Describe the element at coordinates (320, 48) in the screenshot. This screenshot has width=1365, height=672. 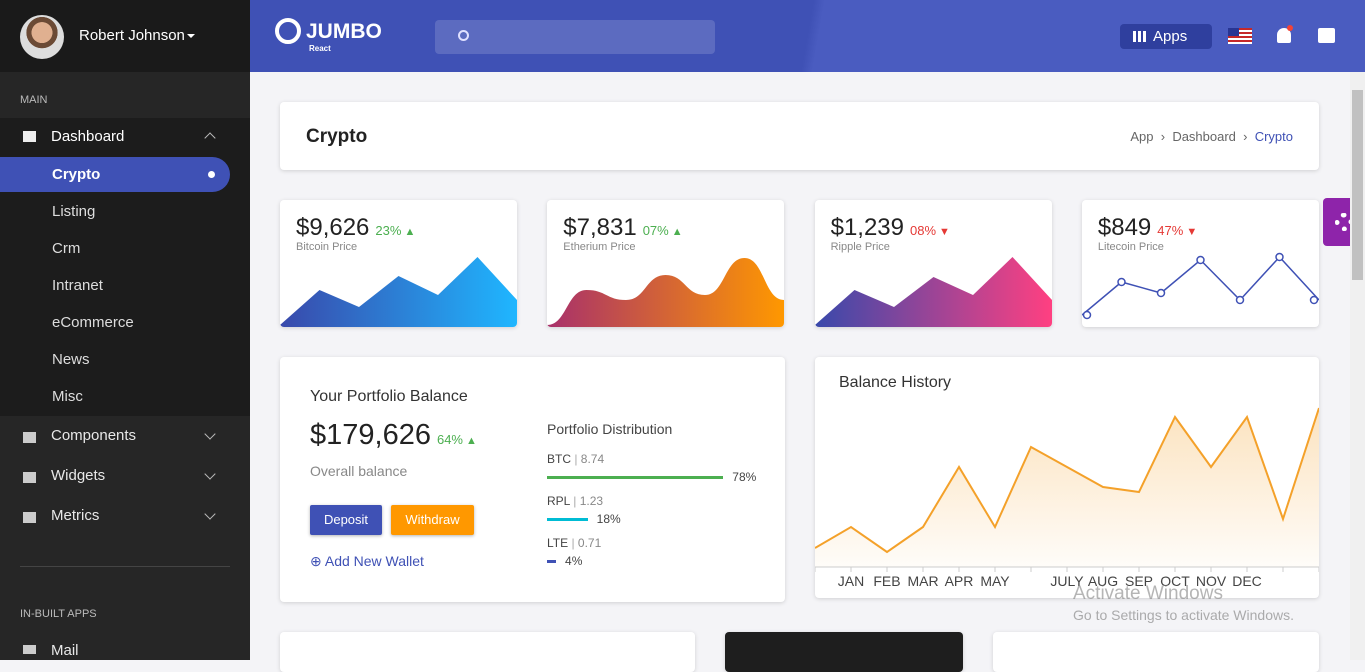
I see `logo-sub: React` at that location.